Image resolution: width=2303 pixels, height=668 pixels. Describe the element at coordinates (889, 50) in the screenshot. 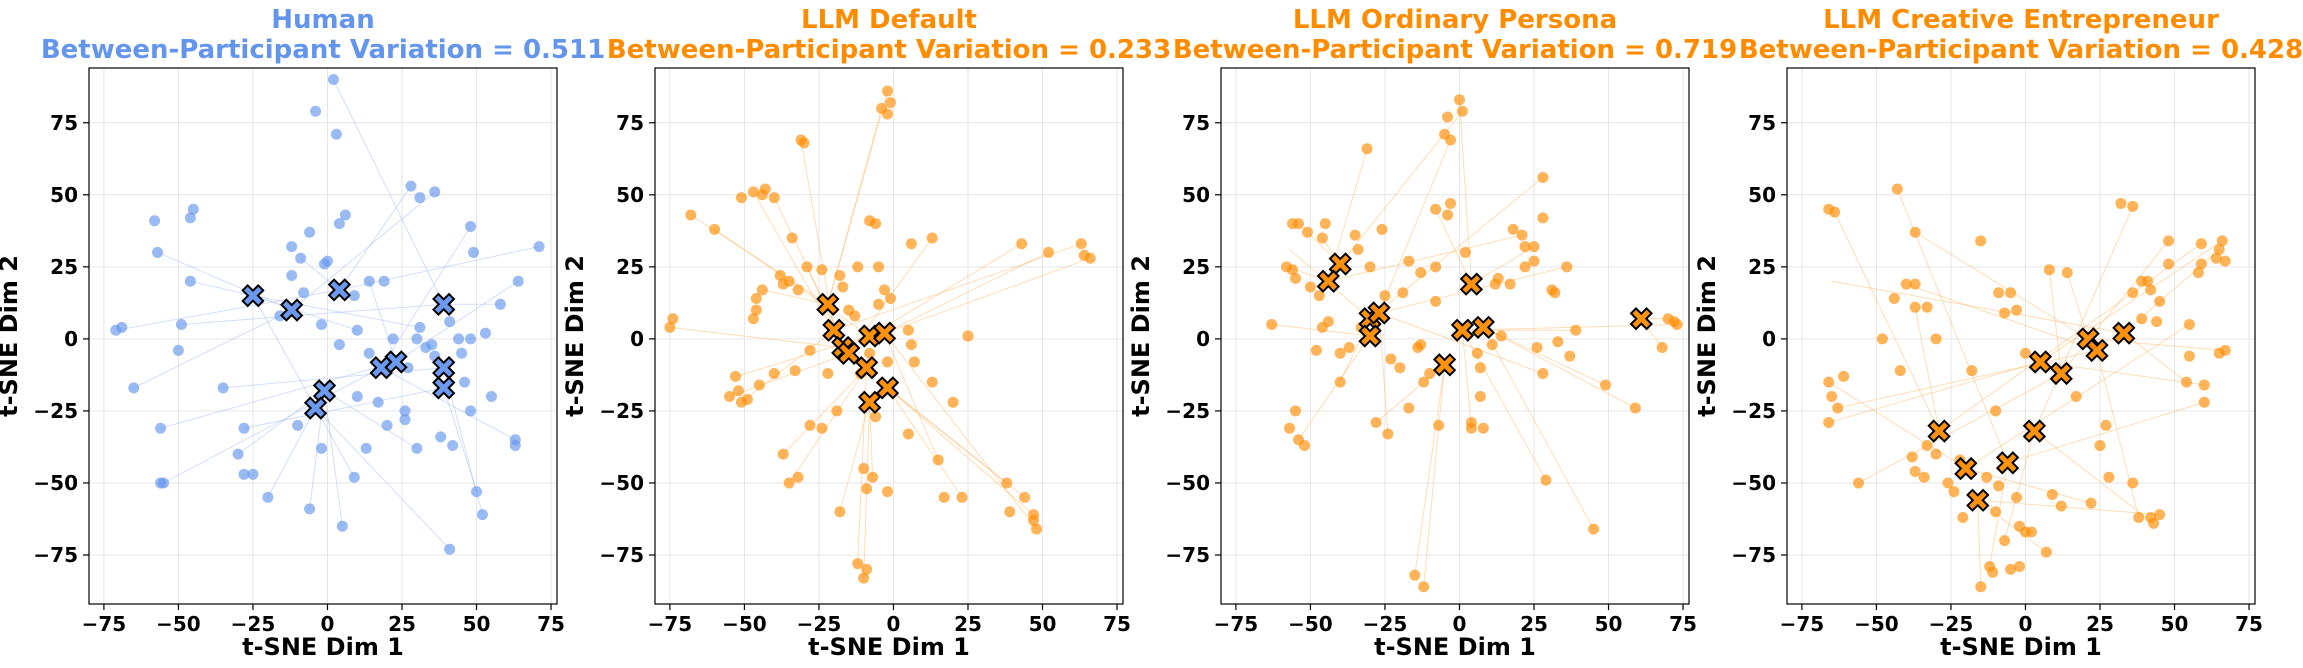

I see `chart-subtitle: Between-Participant Variation = 0.233` at that location.